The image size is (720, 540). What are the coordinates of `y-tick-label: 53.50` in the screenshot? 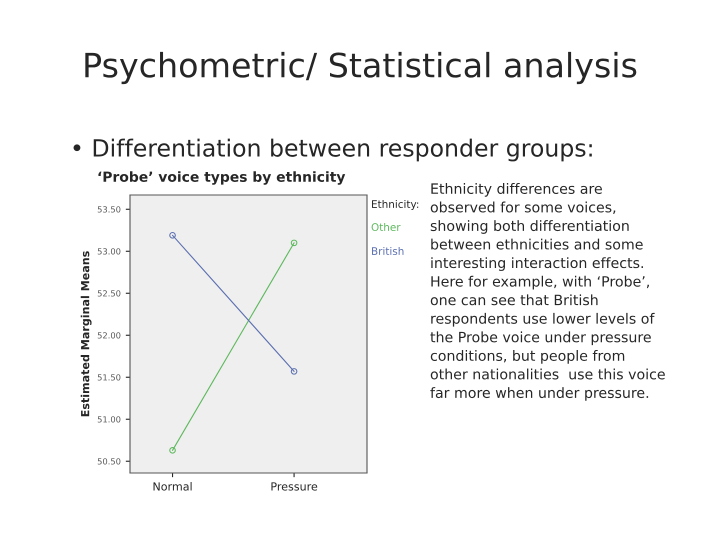 It's located at (109, 209).